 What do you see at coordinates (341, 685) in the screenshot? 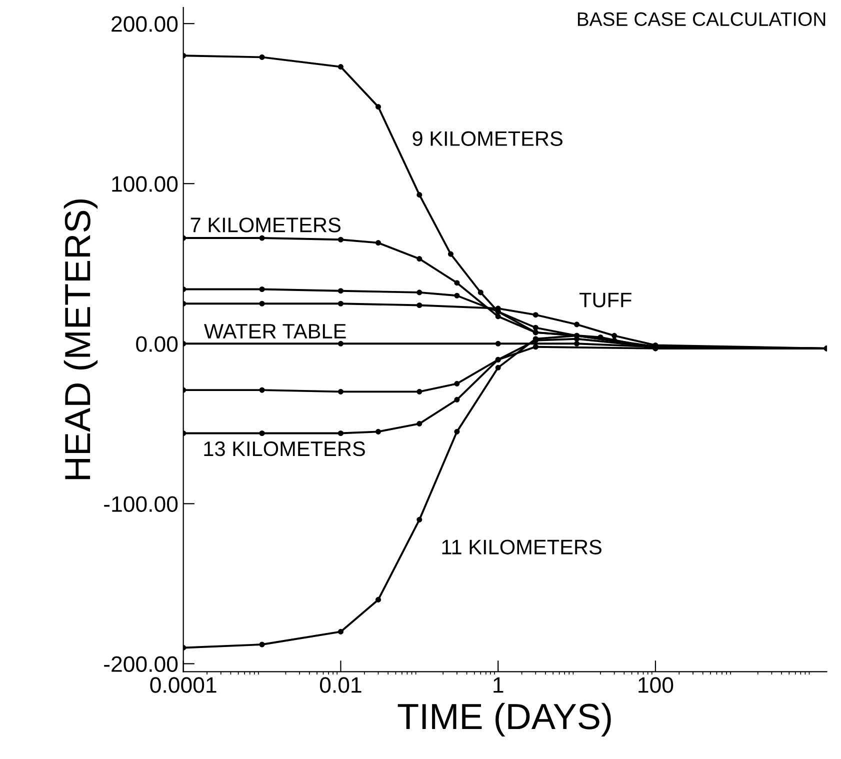
I see `x-tick-label: 0.01` at bounding box center [341, 685].